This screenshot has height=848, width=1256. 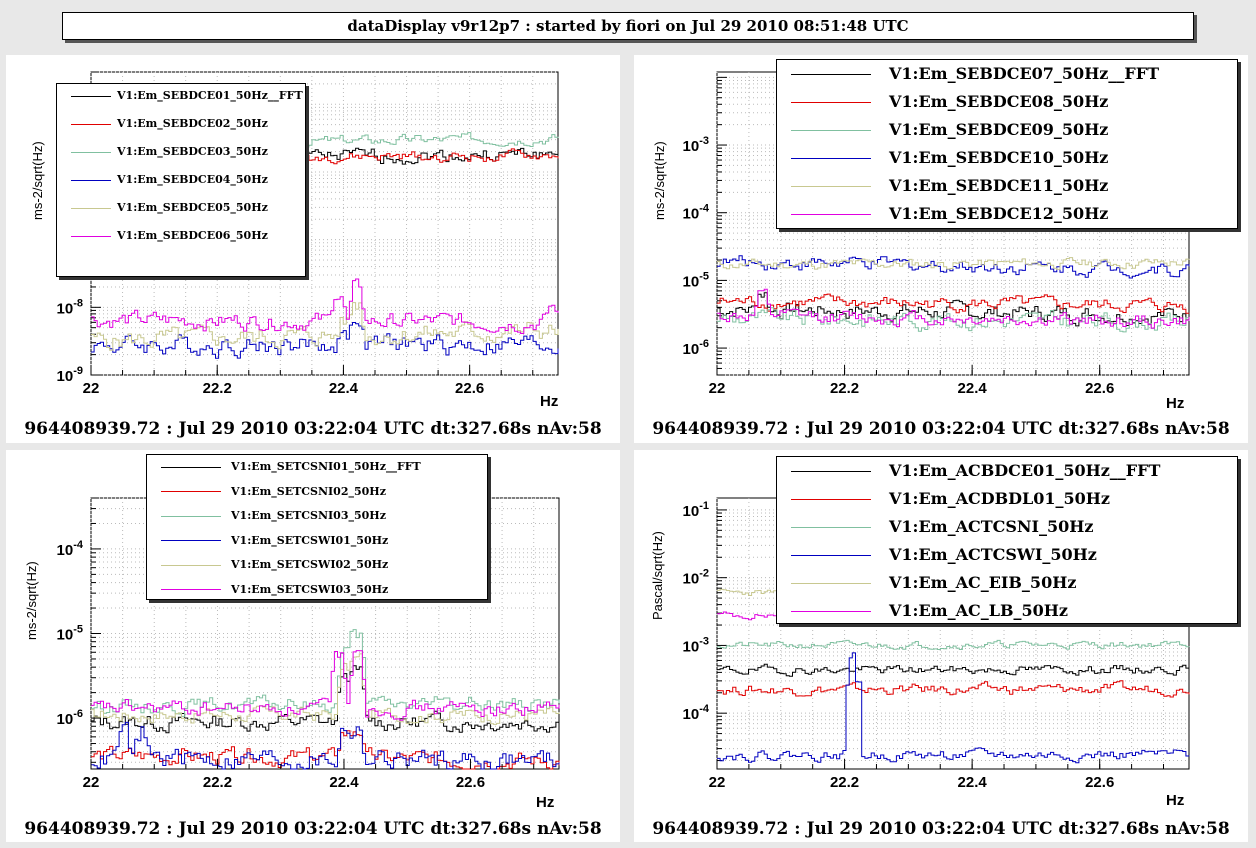 What do you see at coordinates (1007, 499) in the screenshot?
I see `legend-entry: V1:Em_ACDBDL01_50Hz` at bounding box center [1007, 499].